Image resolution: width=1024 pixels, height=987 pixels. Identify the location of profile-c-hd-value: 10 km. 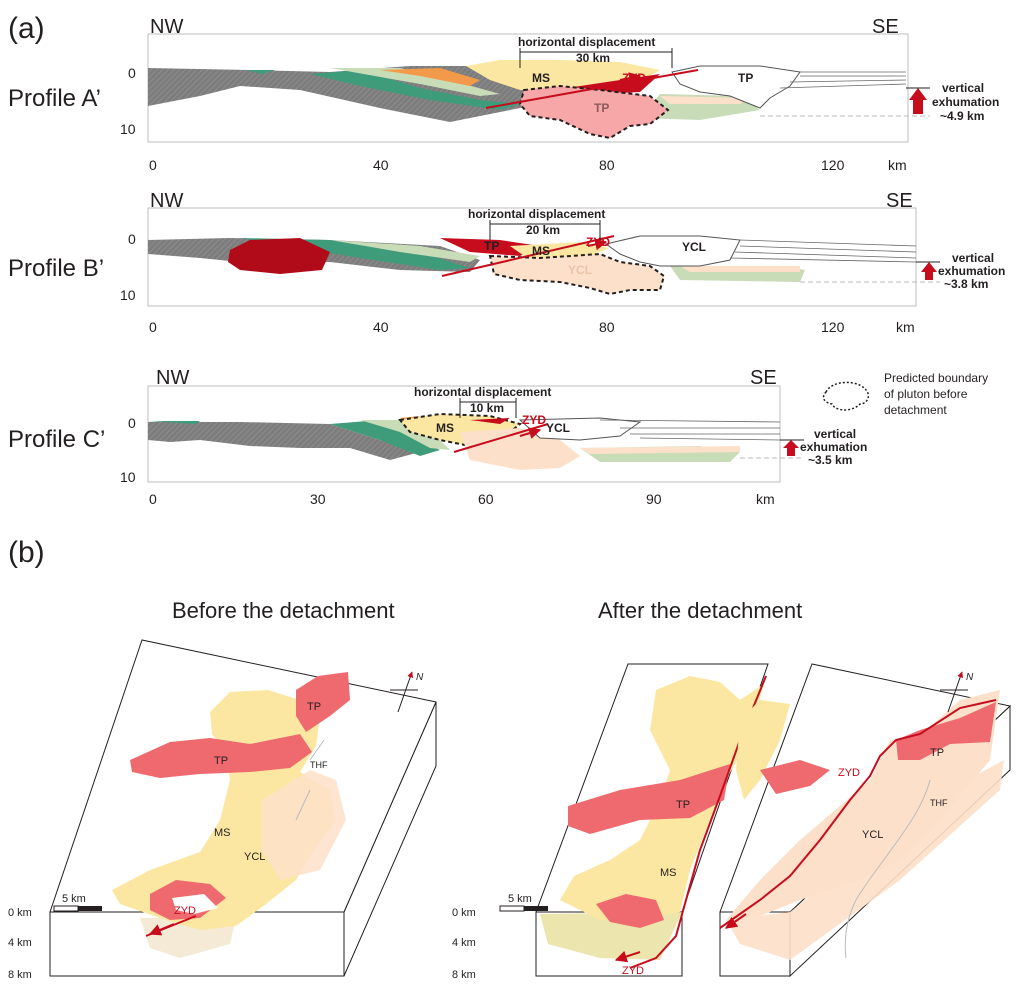
(487, 408).